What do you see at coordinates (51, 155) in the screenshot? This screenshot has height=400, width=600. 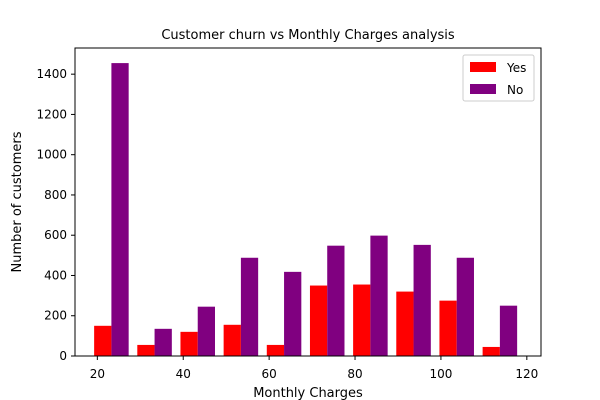 I see `y-tick-label: 1000` at bounding box center [51, 155].